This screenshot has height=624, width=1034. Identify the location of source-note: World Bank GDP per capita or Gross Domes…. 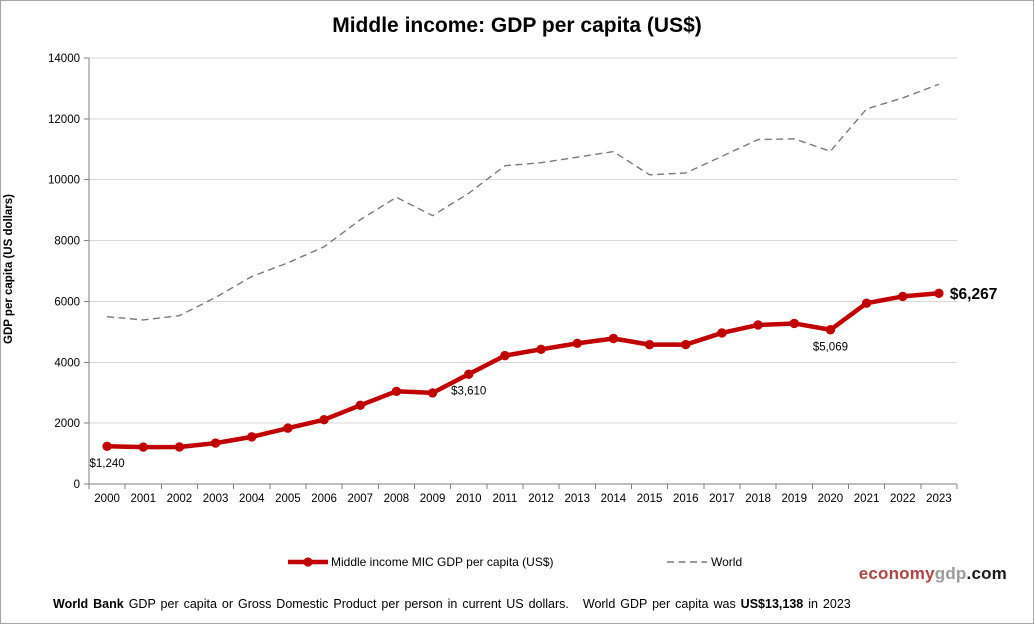
(452, 604).